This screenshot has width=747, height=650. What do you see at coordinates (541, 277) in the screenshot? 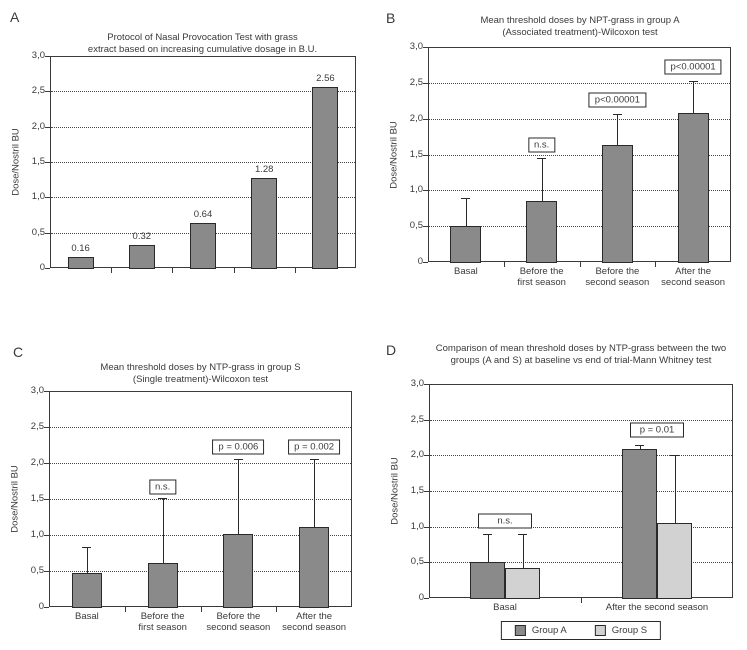
I see `x-category-label: Before the first season` at bounding box center [541, 277].